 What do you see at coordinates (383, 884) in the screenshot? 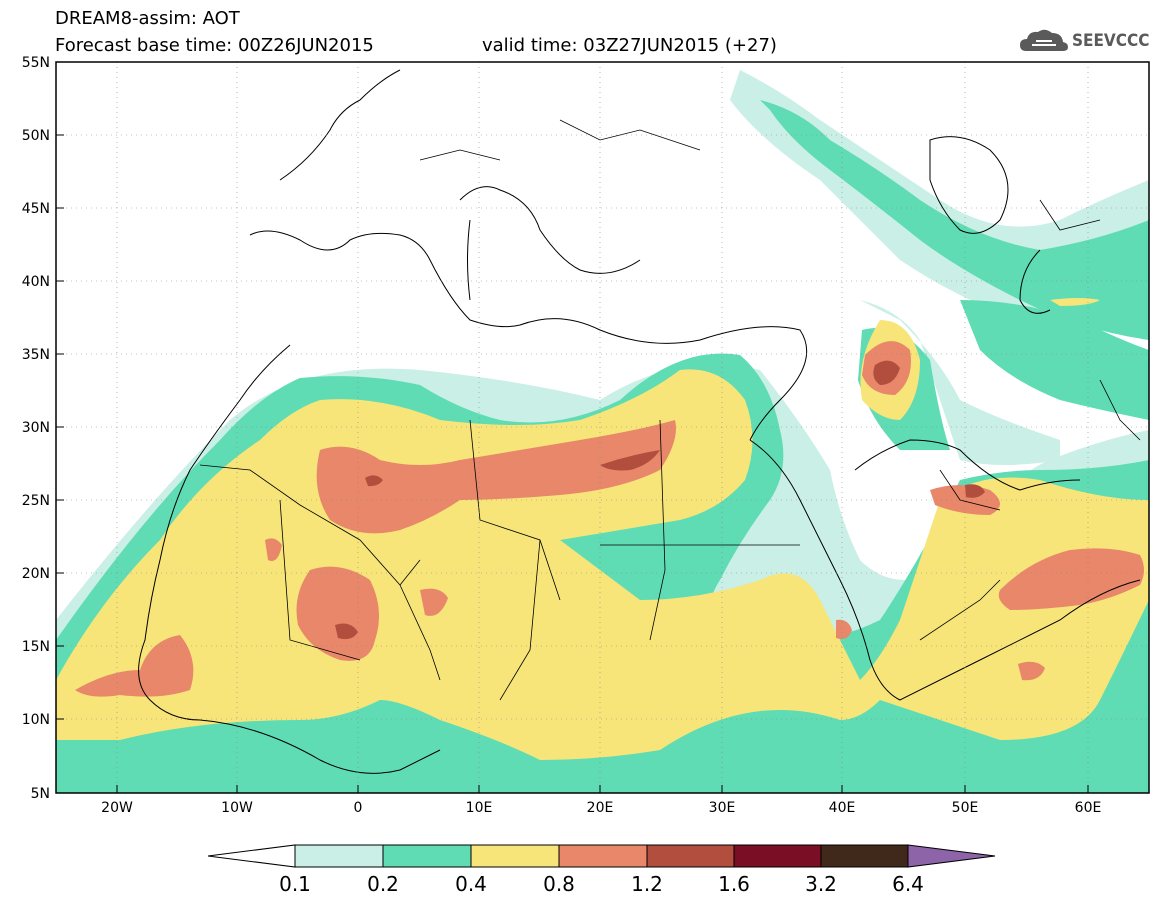
I see `colorbar-label: 0.2` at bounding box center [383, 884].